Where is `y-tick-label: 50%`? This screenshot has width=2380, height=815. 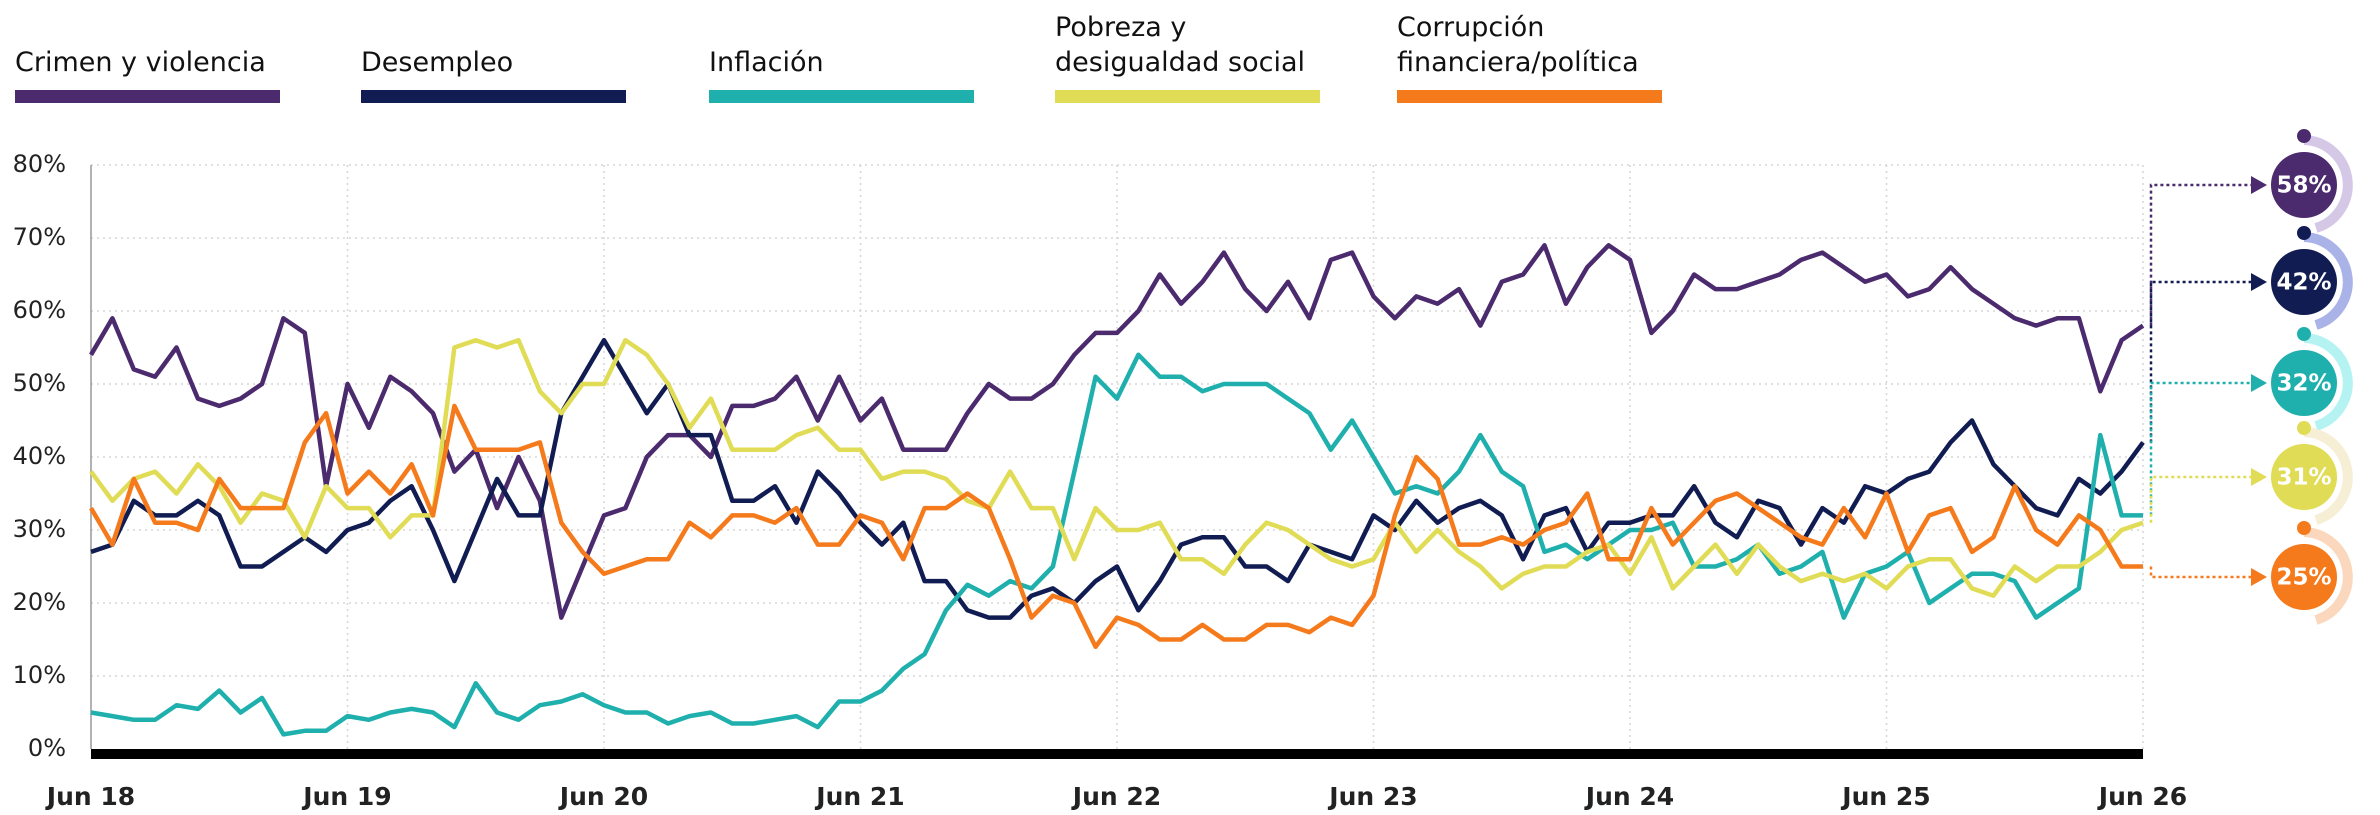 y-tick-label: 50% is located at coordinates (39, 383).